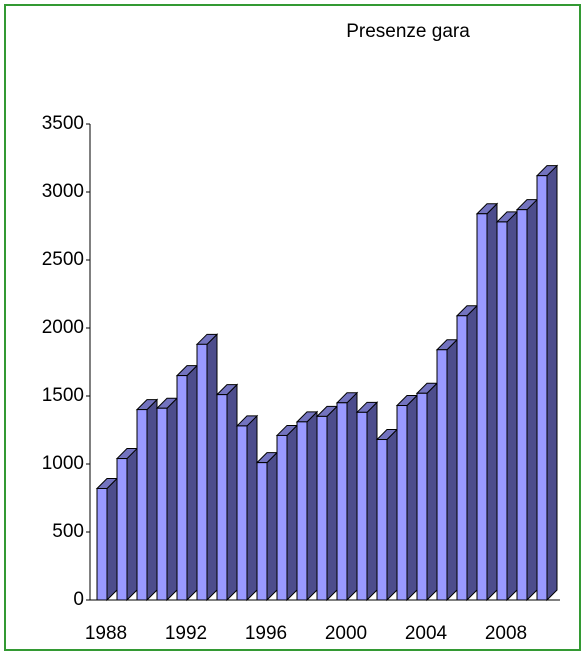  I want to click on y-tick-label: 1500, so click(63, 395).